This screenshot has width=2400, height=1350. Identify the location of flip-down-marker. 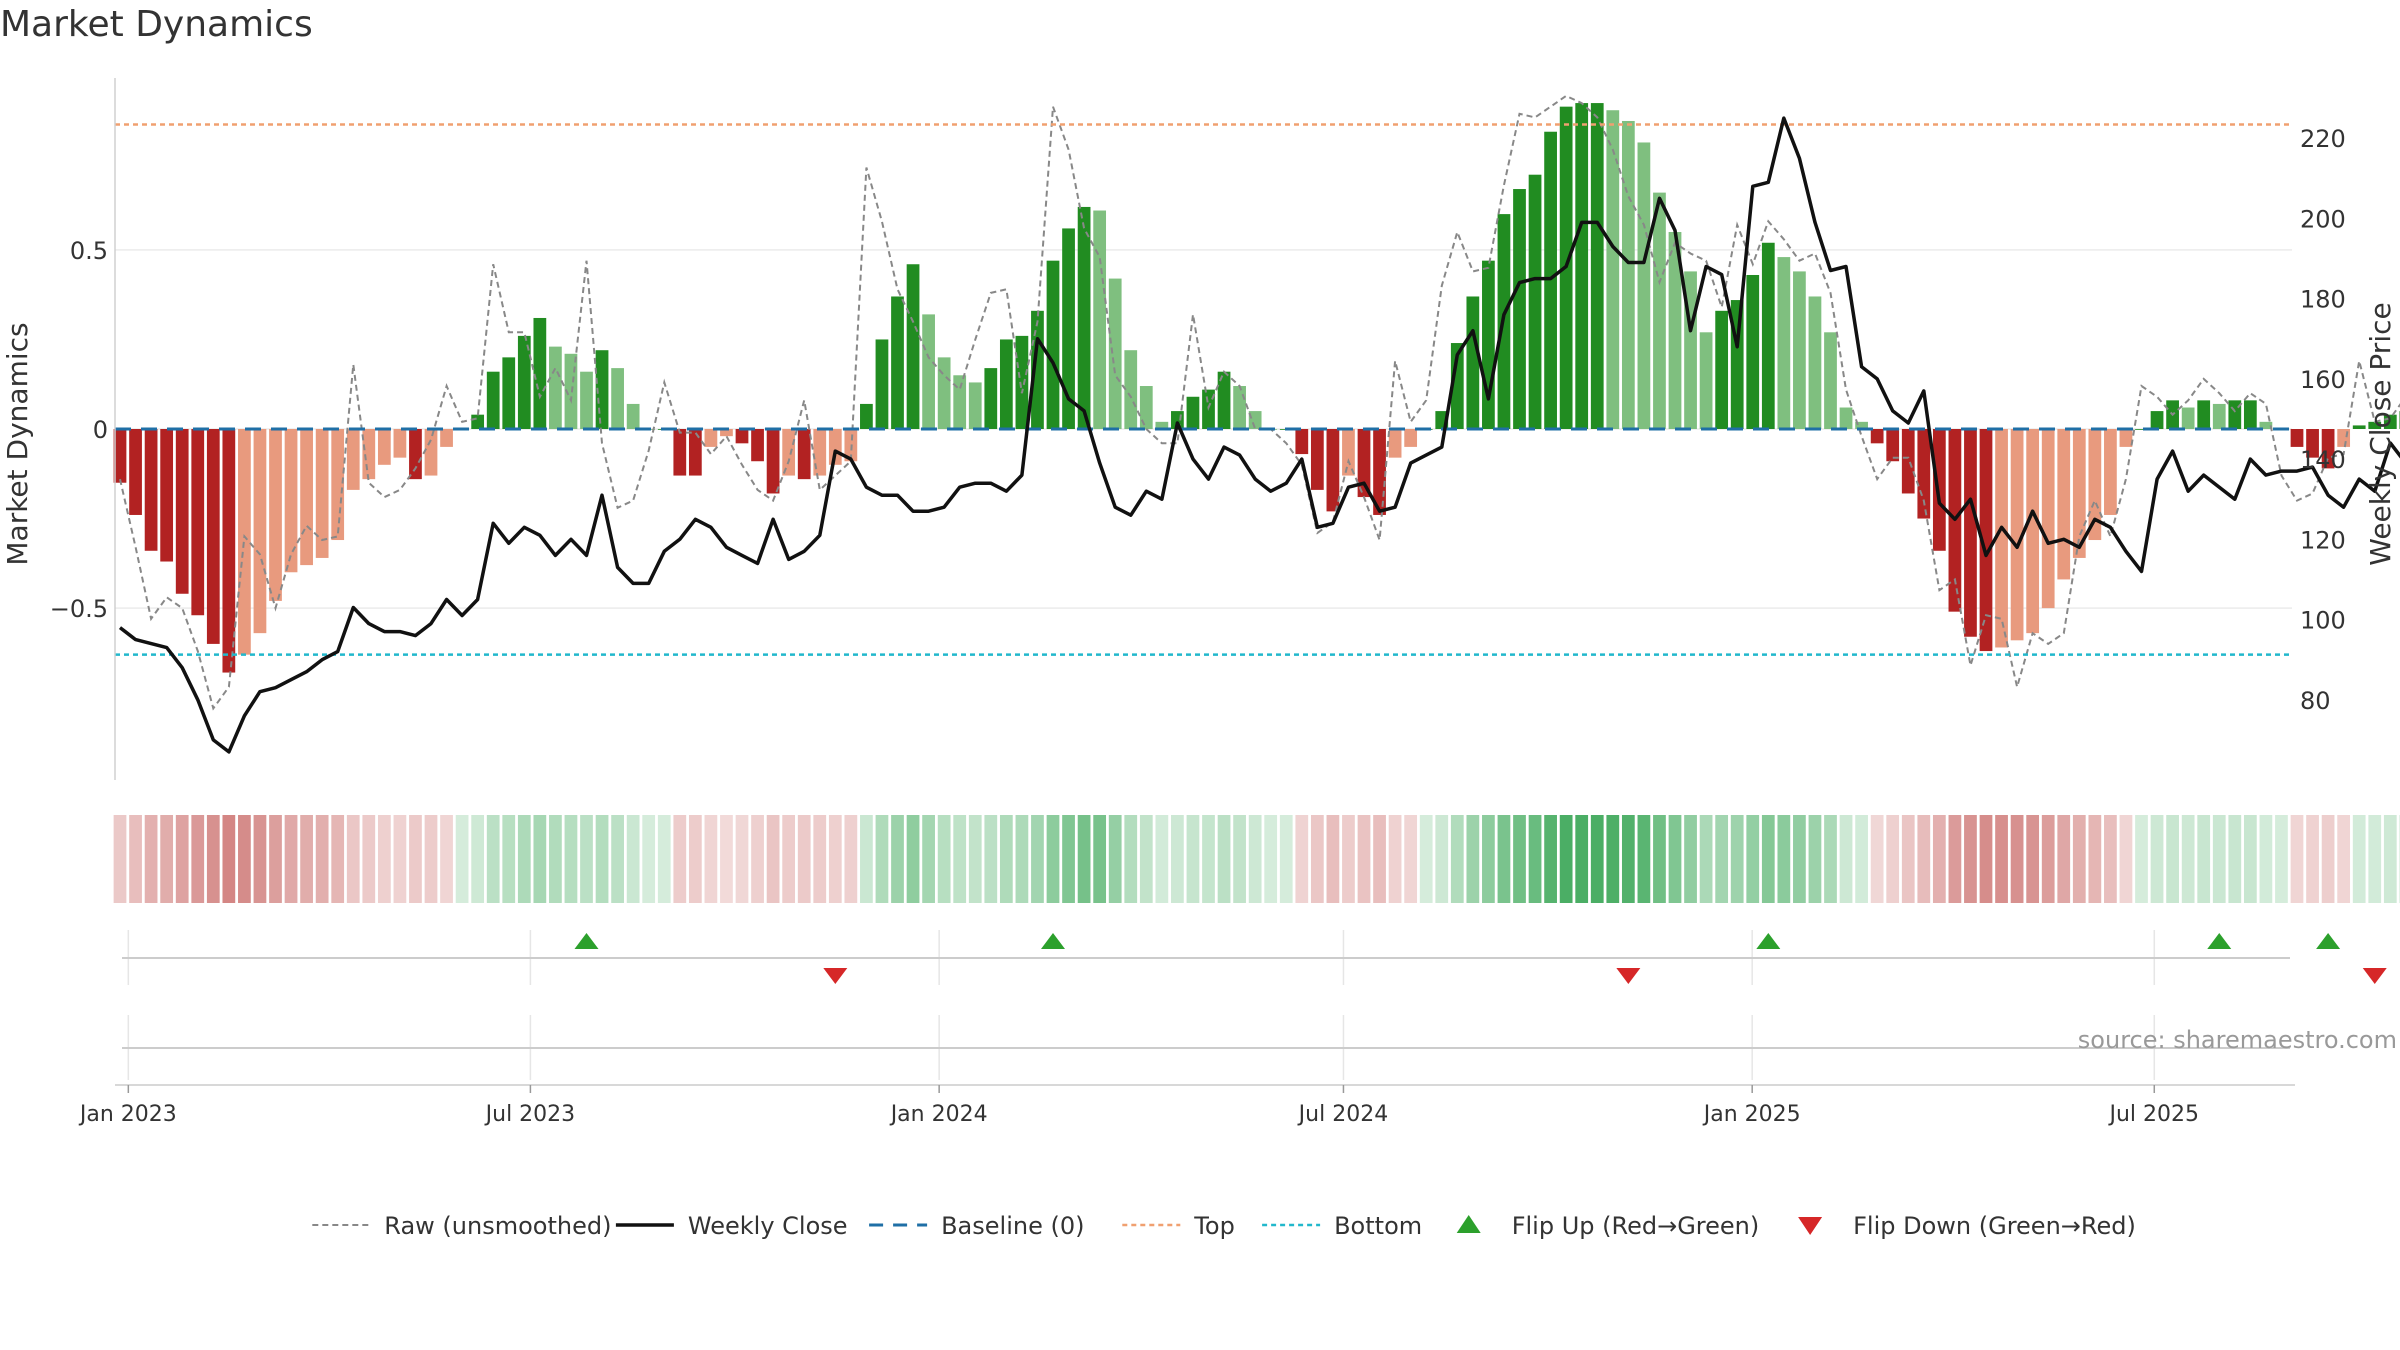
(835, 976).